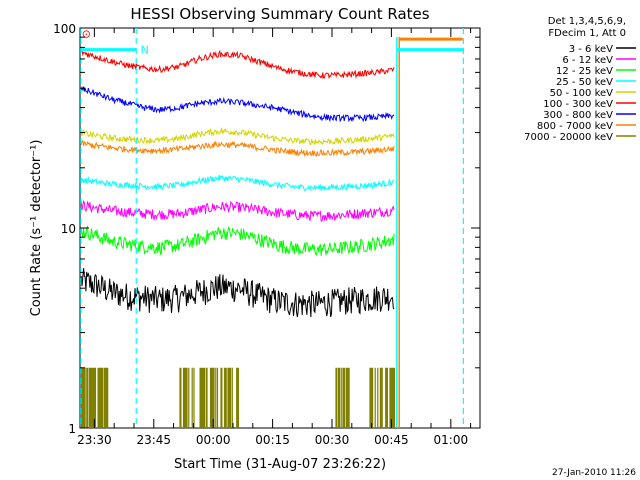  I want to click on y-tick-label: 100, so click(64, 29).